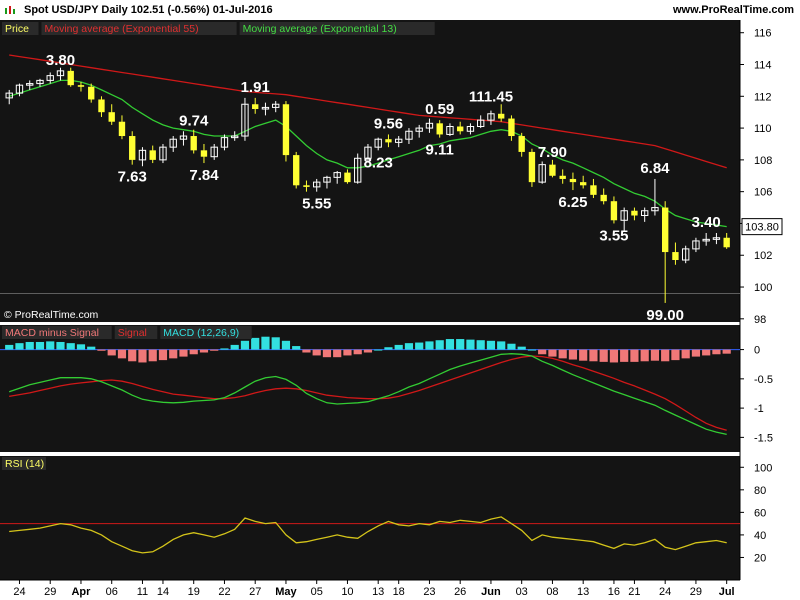 This screenshot has height=600, width=800. I want to click on x-tick-label: 26, so click(460, 592).